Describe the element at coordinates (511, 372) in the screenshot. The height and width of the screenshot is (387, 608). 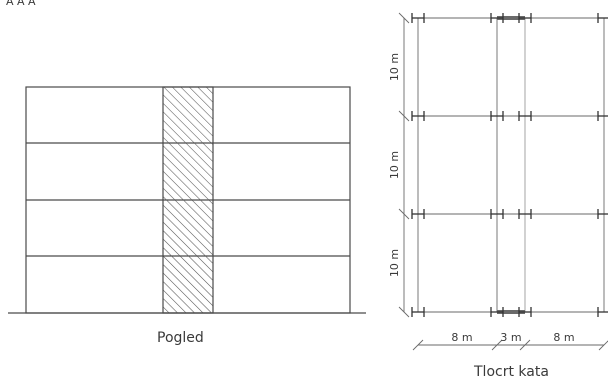
I see `plan-caption: Tlocrt kata` at that location.